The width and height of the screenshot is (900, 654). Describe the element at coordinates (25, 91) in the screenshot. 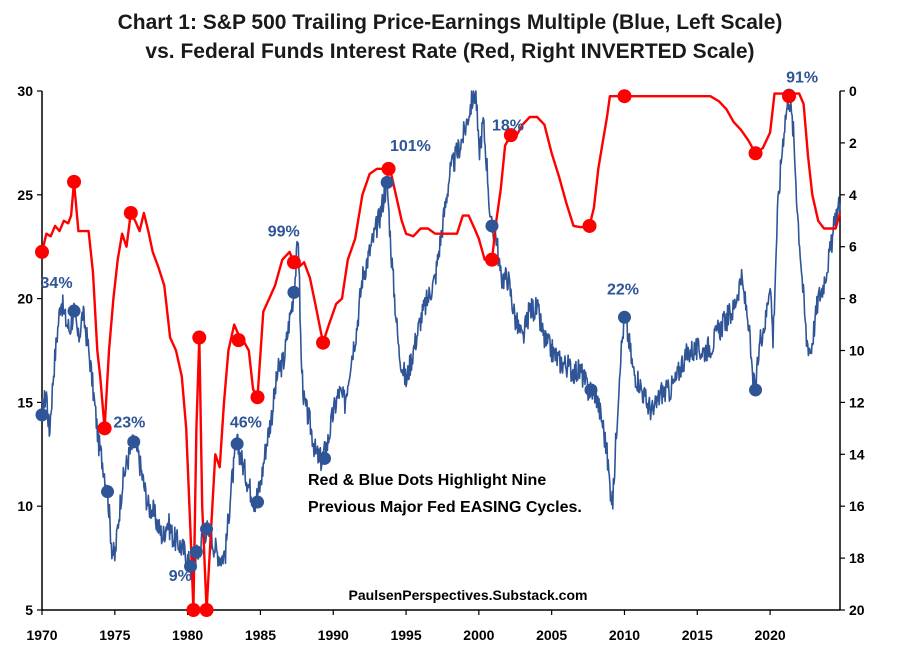

I see `y-left-tick-label: 30` at that location.